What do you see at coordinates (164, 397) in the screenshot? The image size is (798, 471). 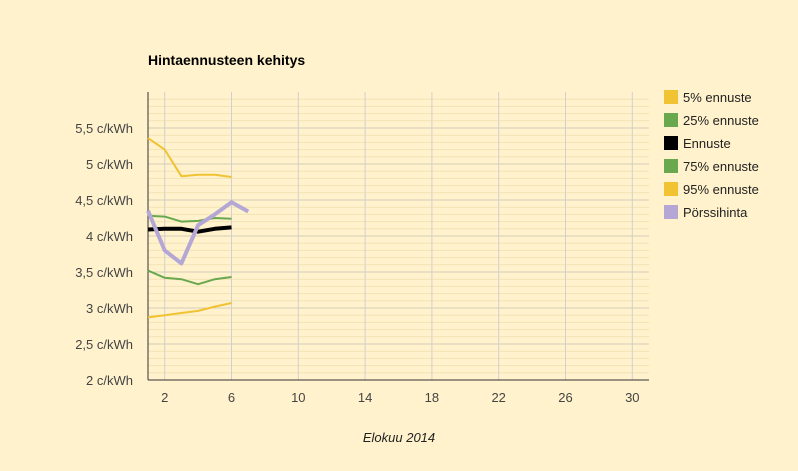 I see `x-tick-label: 2` at bounding box center [164, 397].